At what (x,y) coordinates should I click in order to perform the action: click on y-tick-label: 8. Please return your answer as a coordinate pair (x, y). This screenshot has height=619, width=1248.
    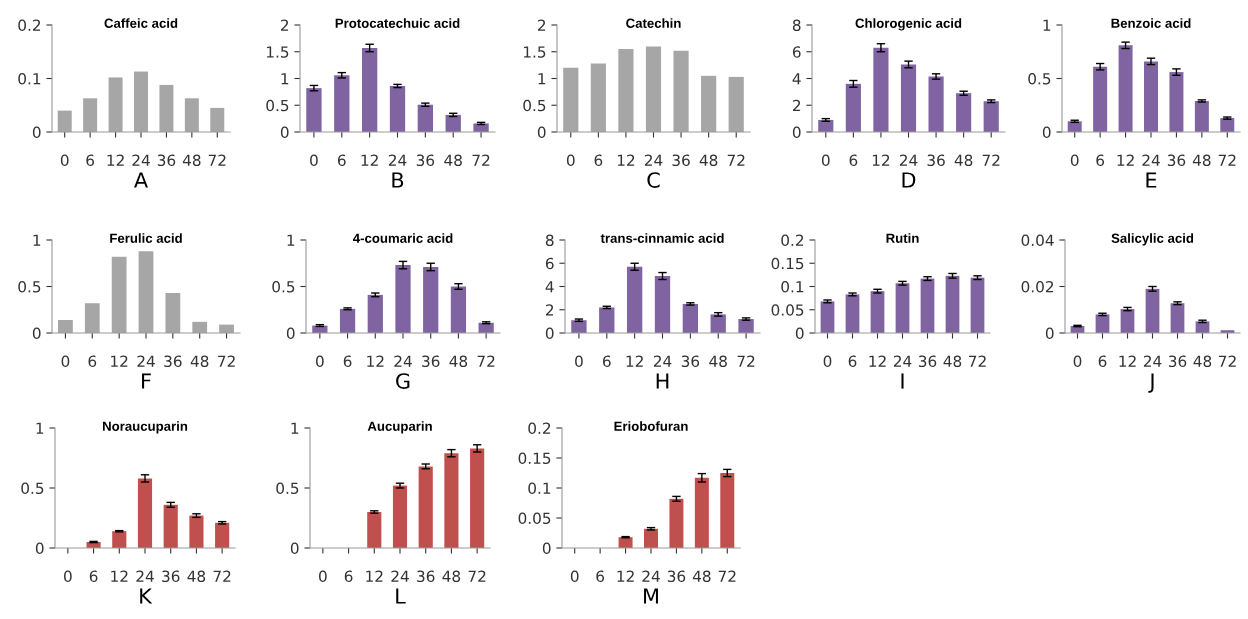
    Looking at the image, I should click on (549, 240).